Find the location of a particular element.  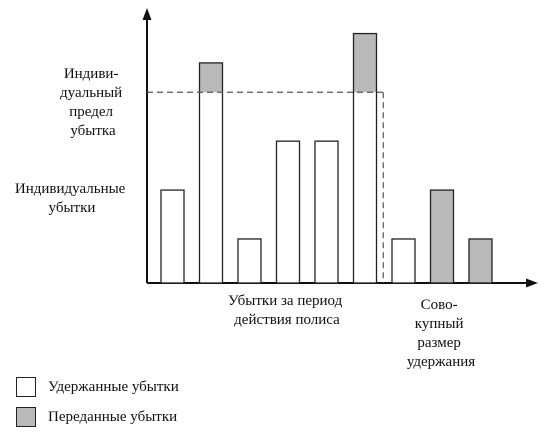

bar-8-outline is located at coordinates (442, 236).